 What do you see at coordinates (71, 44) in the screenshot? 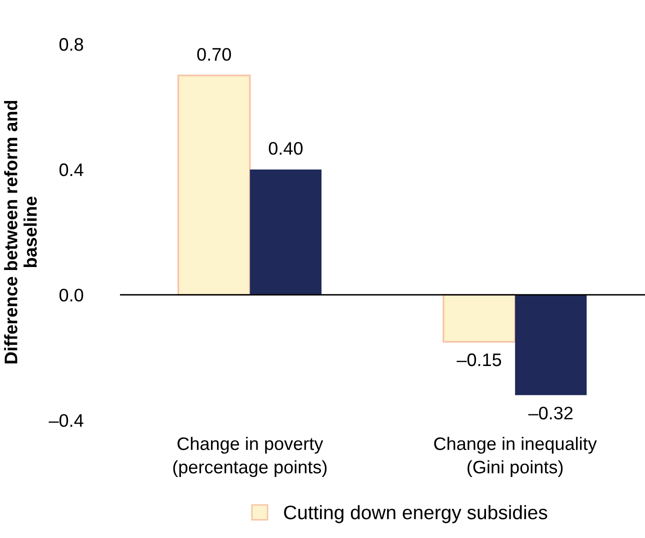
I see `y-tick-label: 0.8` at bounding box center [71, 44].